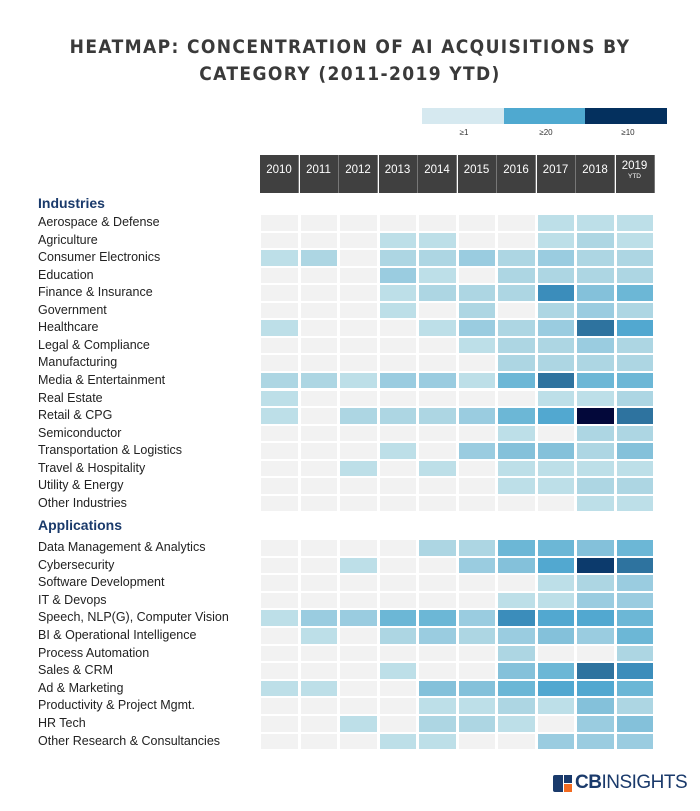  I want to click on legend-swatch-high, so click(626, 116).